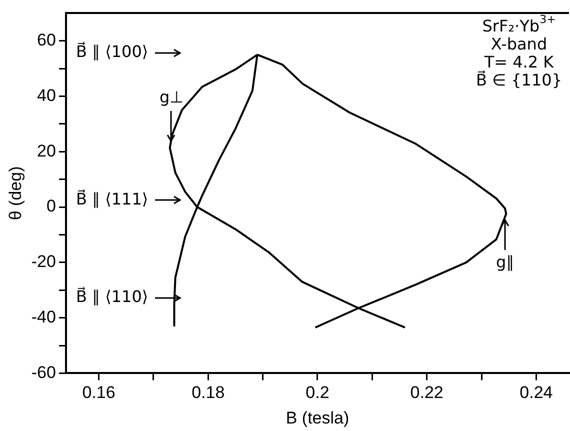 The height and width of the screenshot is (431, 570). What do you see at coordinates (43, 317) in the screenshot?
I see `y-tick-label: -40` at bounding box center [43, 317].